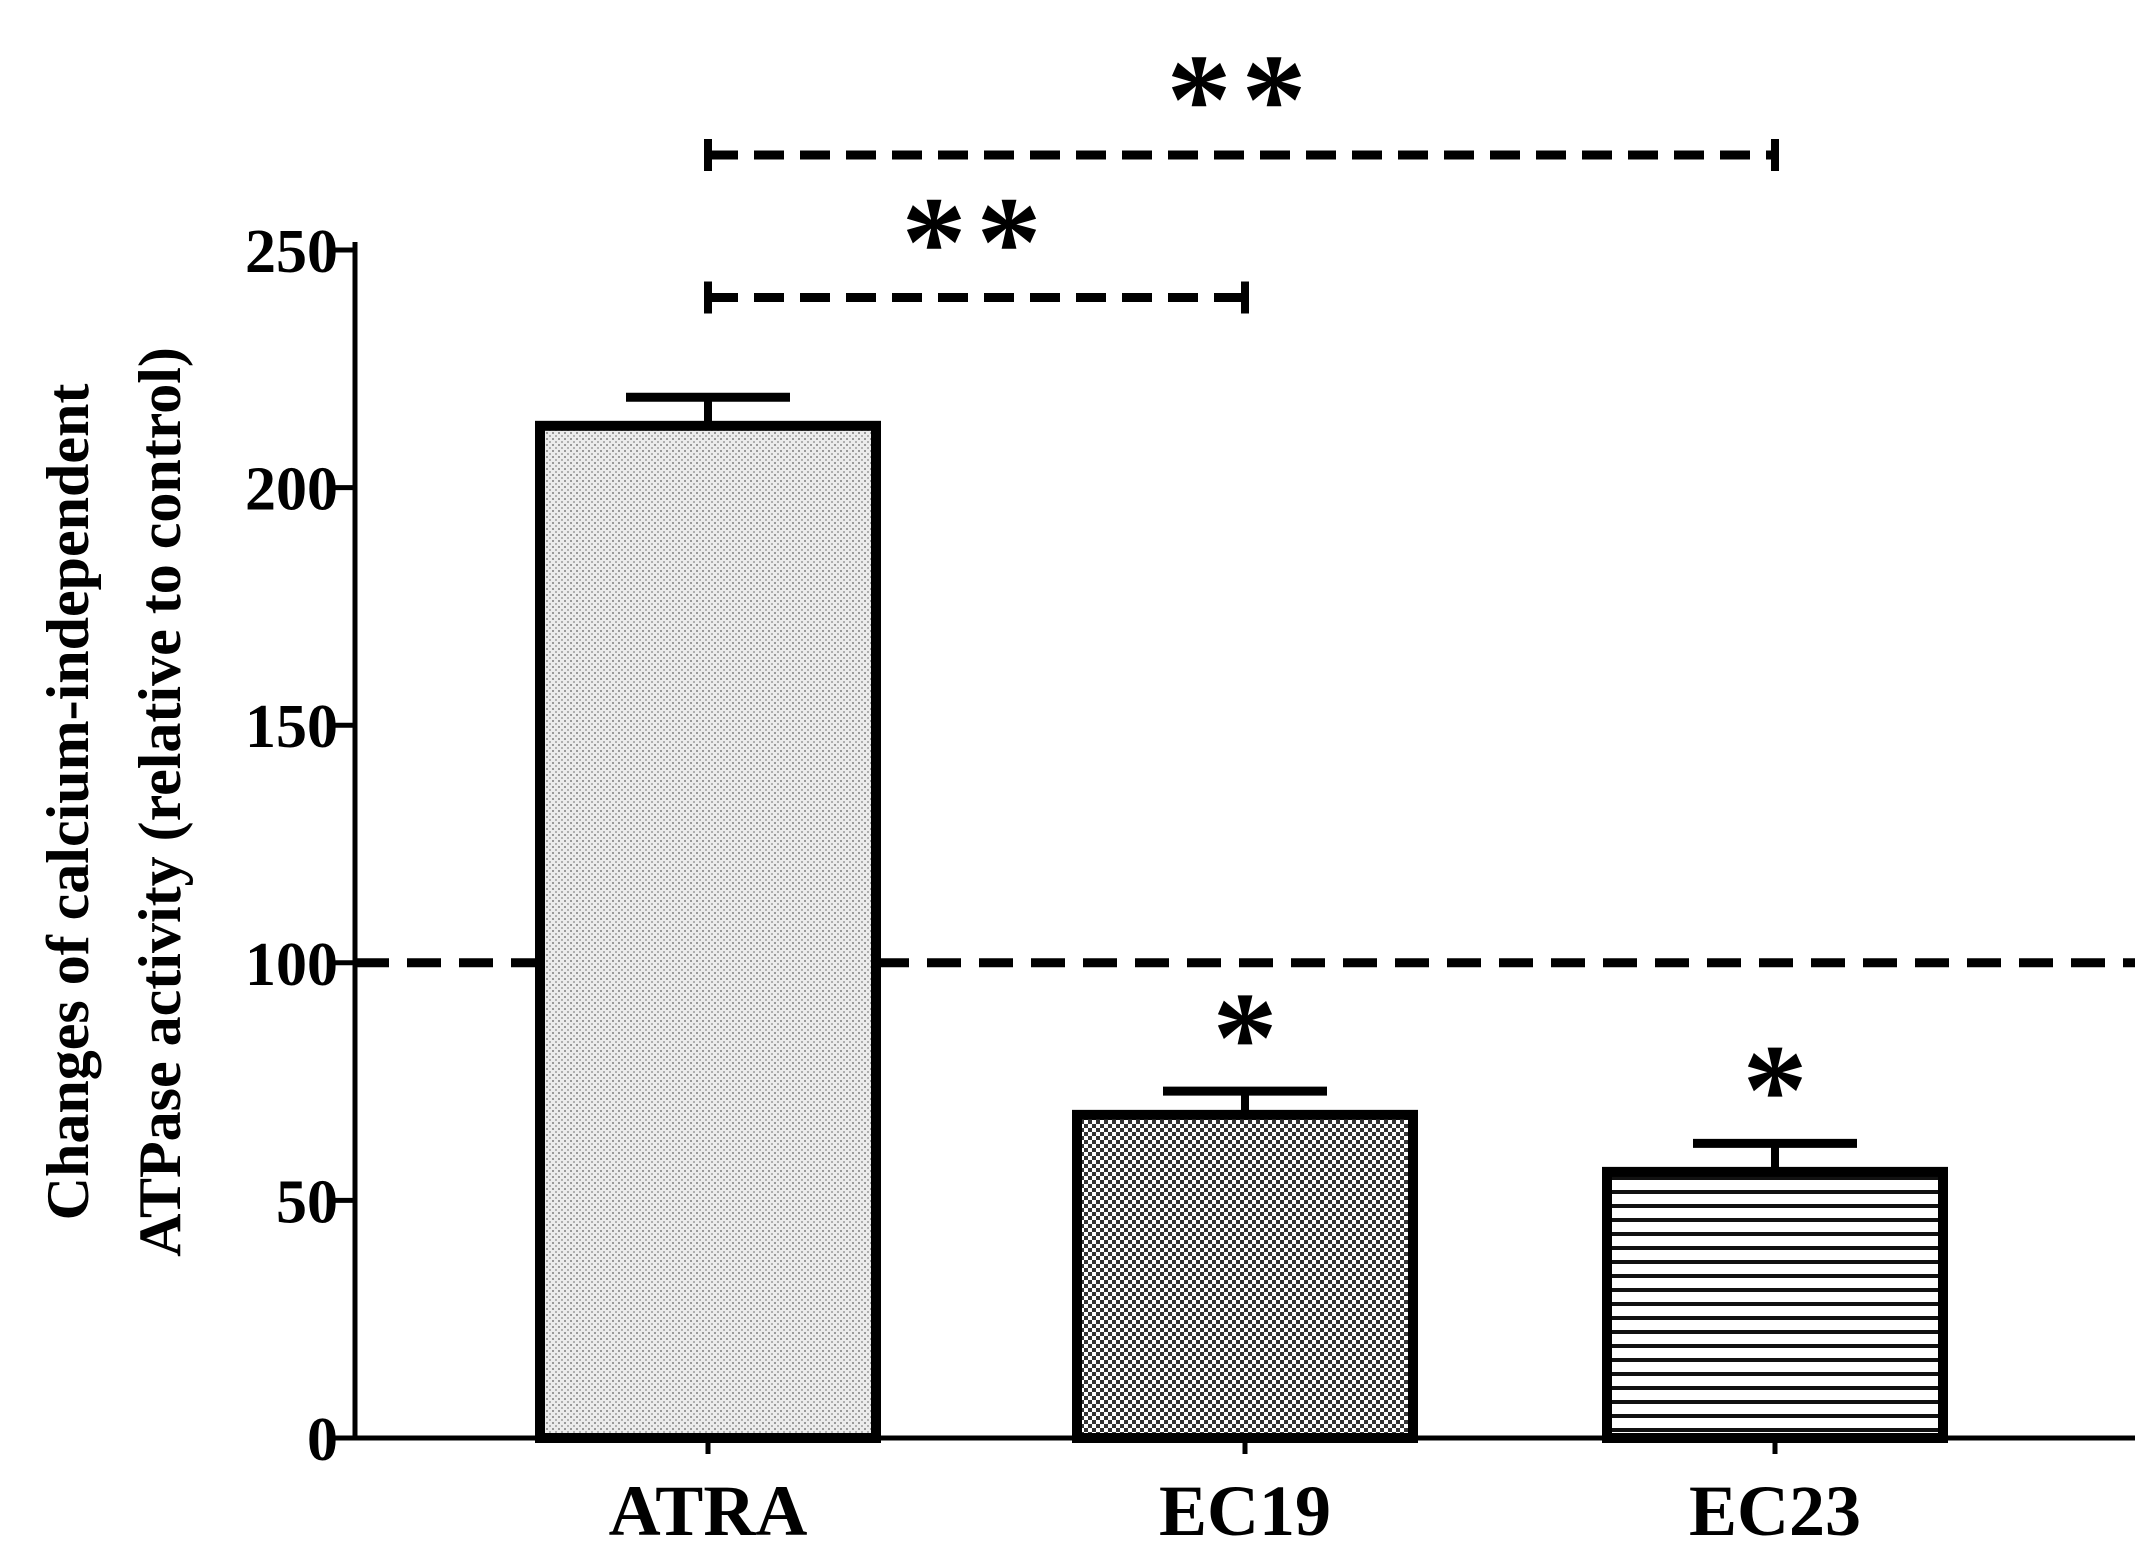 Image resolution: width=2156 pixels, height=1556 pixels. I want to click on x-tick-label-ec23: EC23, so click(1775, 1511).